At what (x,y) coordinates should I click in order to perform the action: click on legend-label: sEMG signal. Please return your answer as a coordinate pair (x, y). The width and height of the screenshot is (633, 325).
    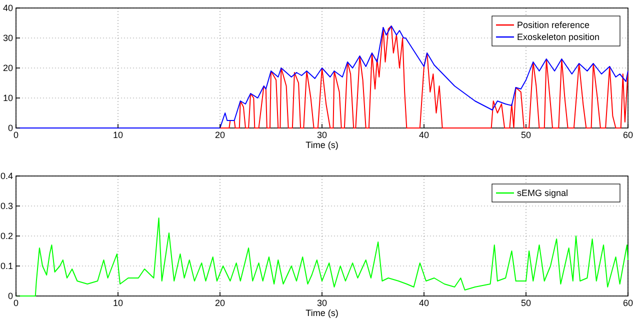
    Looking at the image, I should click on (542, 193).